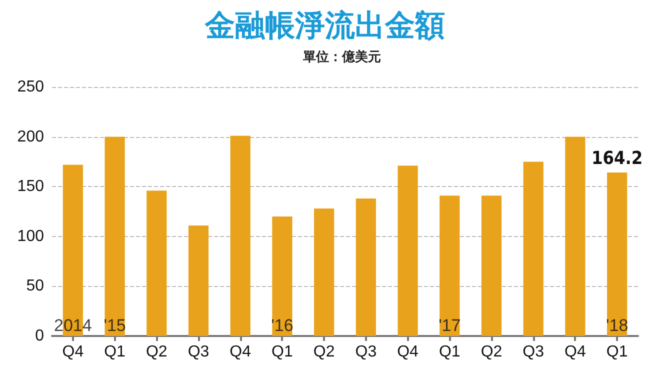  Describe the element at coordinates (30, 236) in the screenshot. I see `y-tick-label: 100` at that location.